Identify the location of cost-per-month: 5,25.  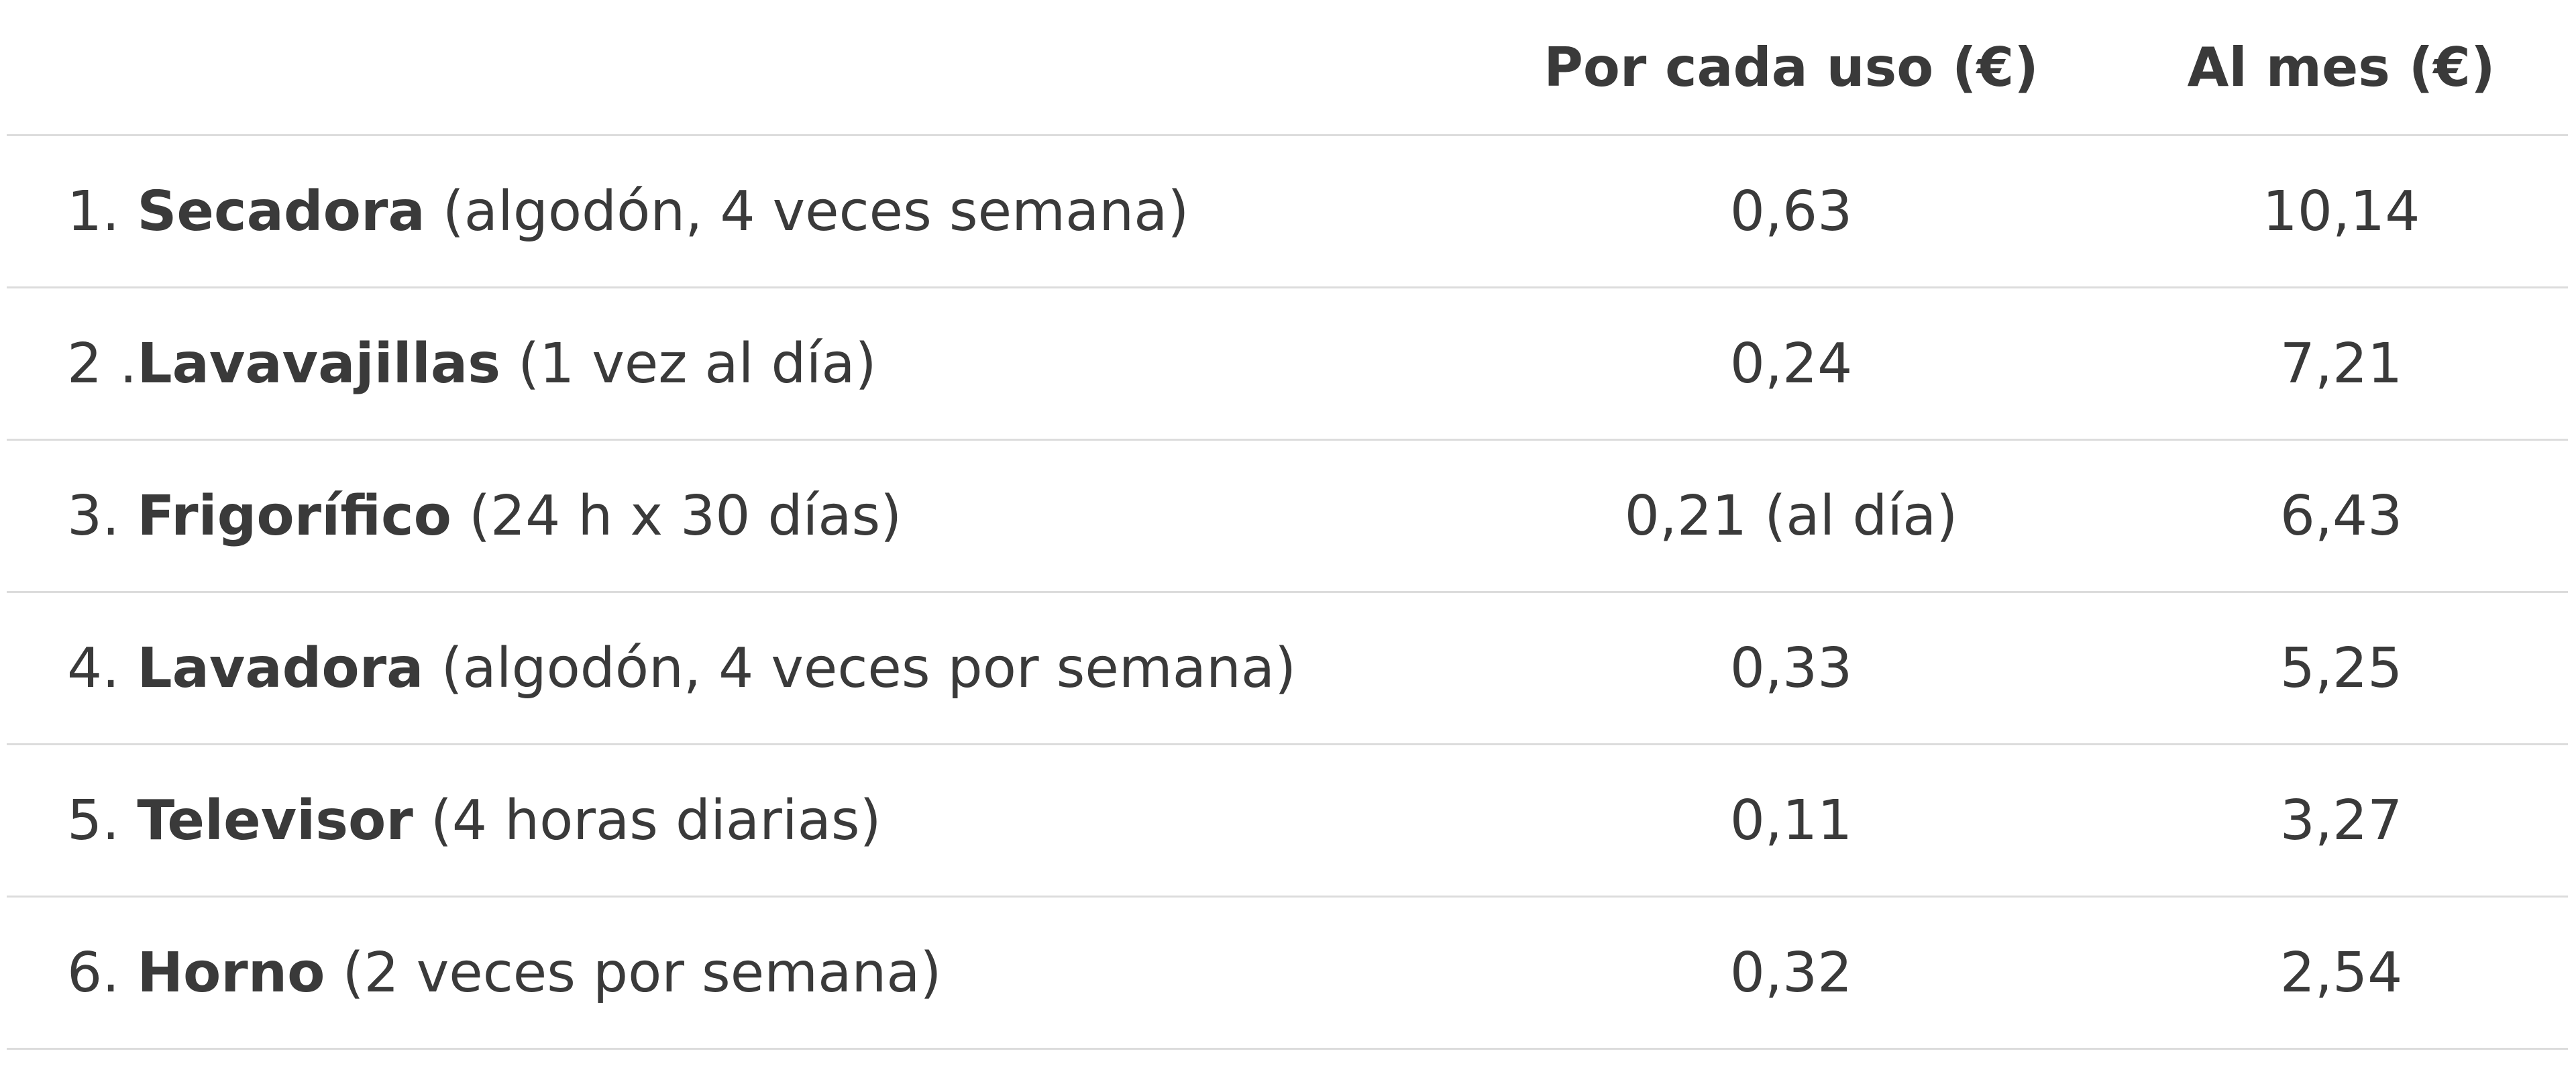
(2341, 668).